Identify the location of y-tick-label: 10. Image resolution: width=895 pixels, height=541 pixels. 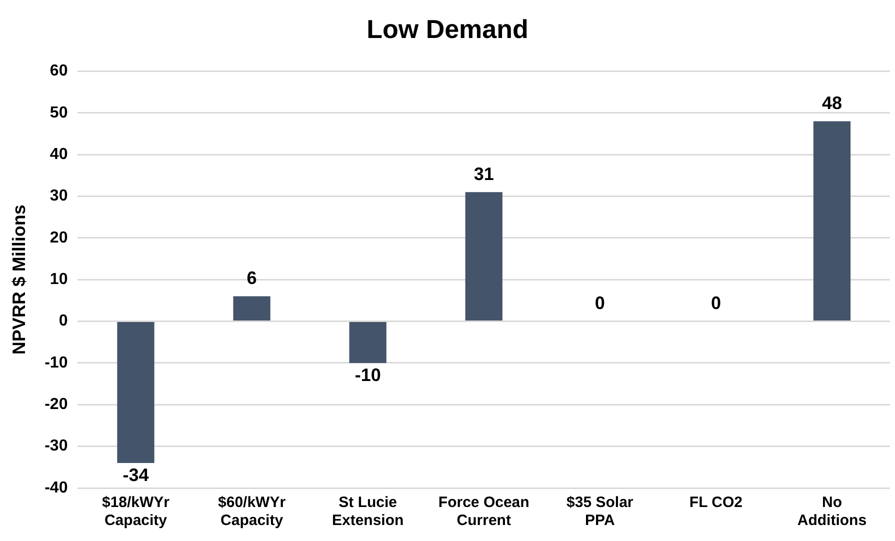
(59, 279).